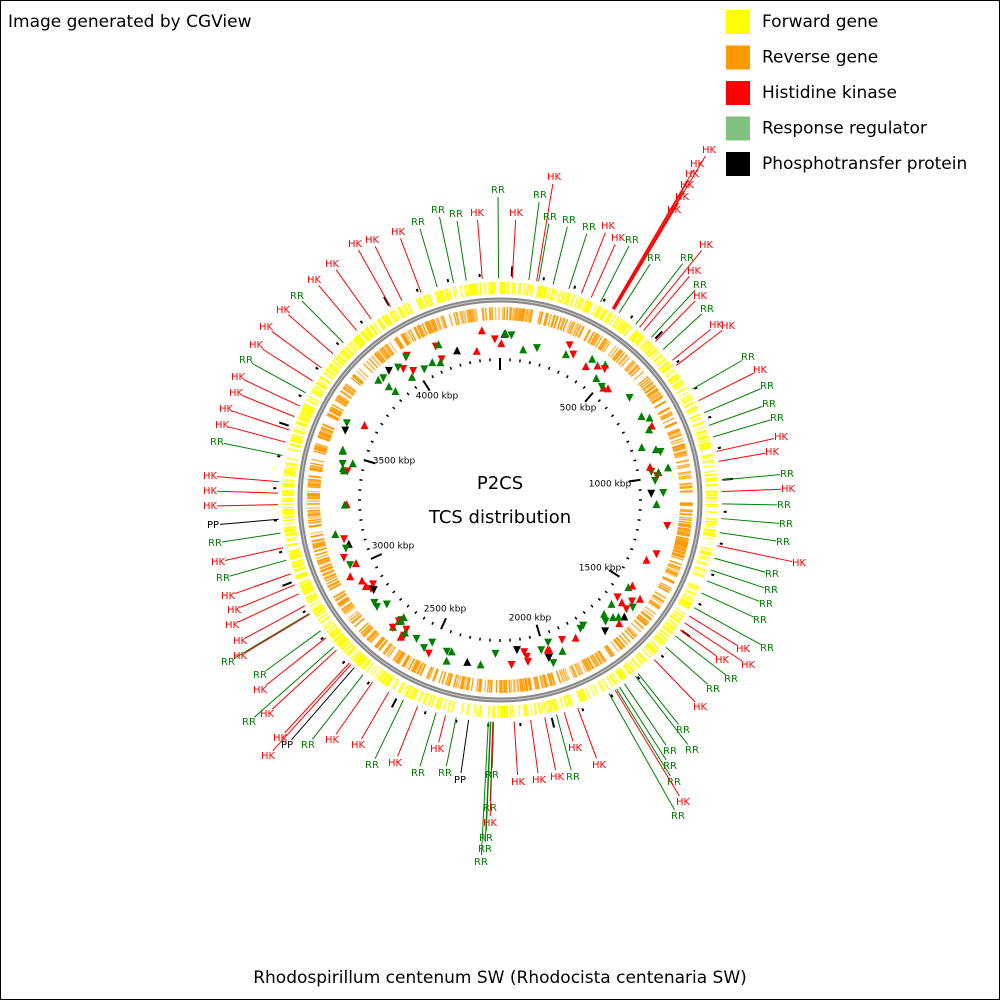 The width and height of the screenshot is (1000, 1004). What do you see at coordinates (499, 517) in the screenshot?
I see `center-subtitle: TCS distribution` at bounding box center [499, 517].